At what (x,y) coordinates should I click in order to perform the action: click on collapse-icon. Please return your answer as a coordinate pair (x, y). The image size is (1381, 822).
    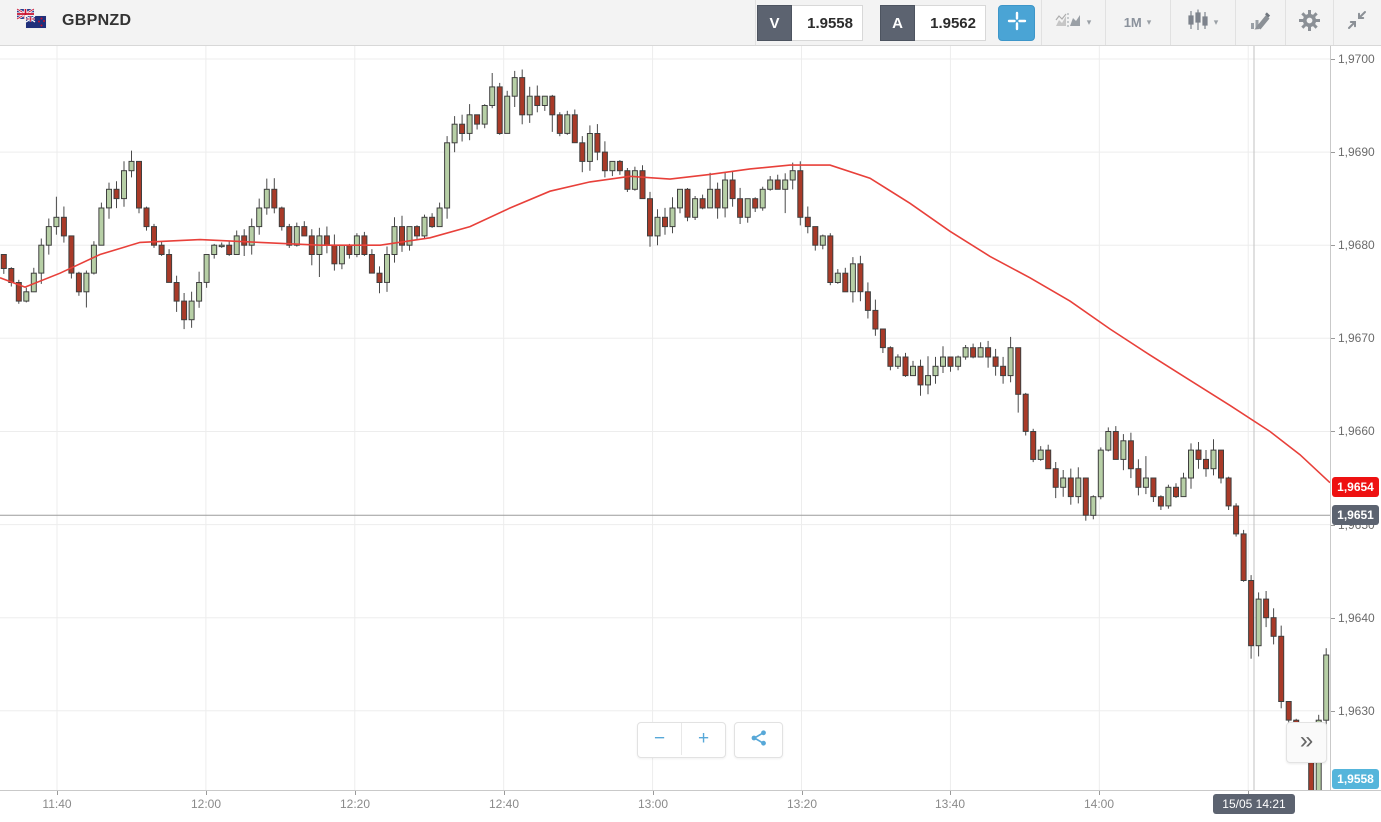
    Looking at the image, I should click on (1357, 22).